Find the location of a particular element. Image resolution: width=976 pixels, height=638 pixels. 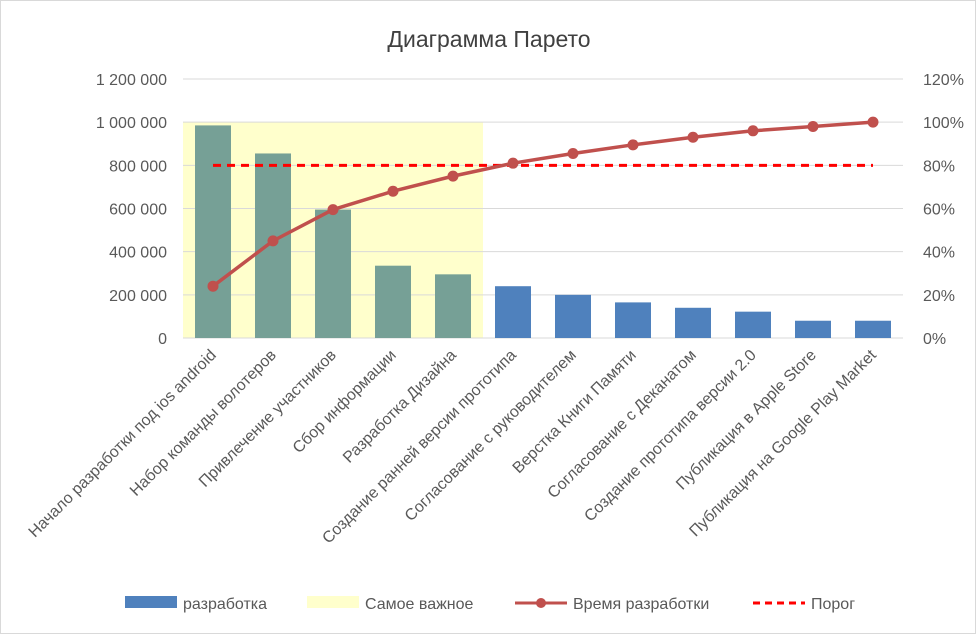

y-tick-label: 400 000 is located at coordinates (138, 253).